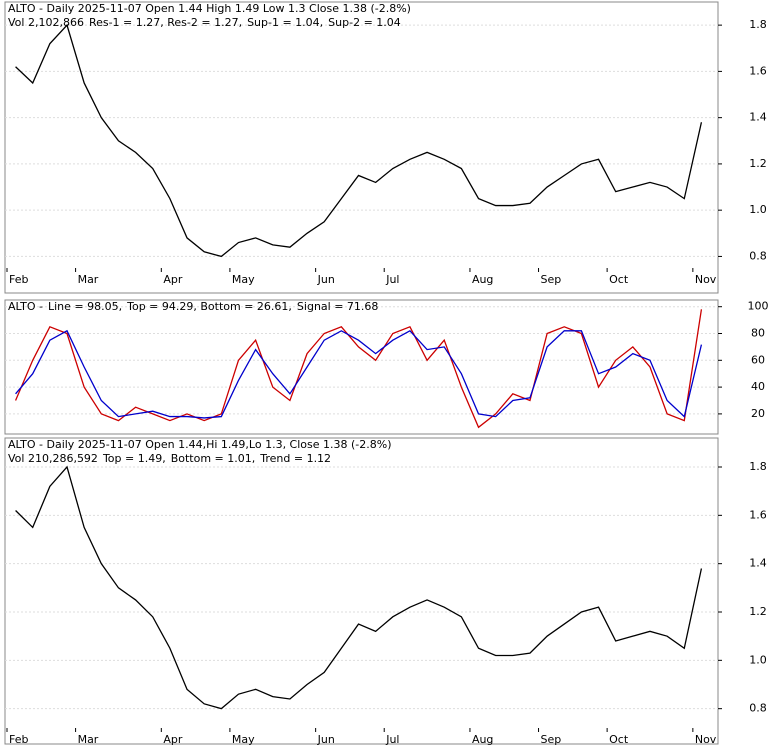 This screenshot has width=780, height=745. Describe the element at coordinates (25, 306) in the screenshot. I see `header-text: ALTO -` at that location.